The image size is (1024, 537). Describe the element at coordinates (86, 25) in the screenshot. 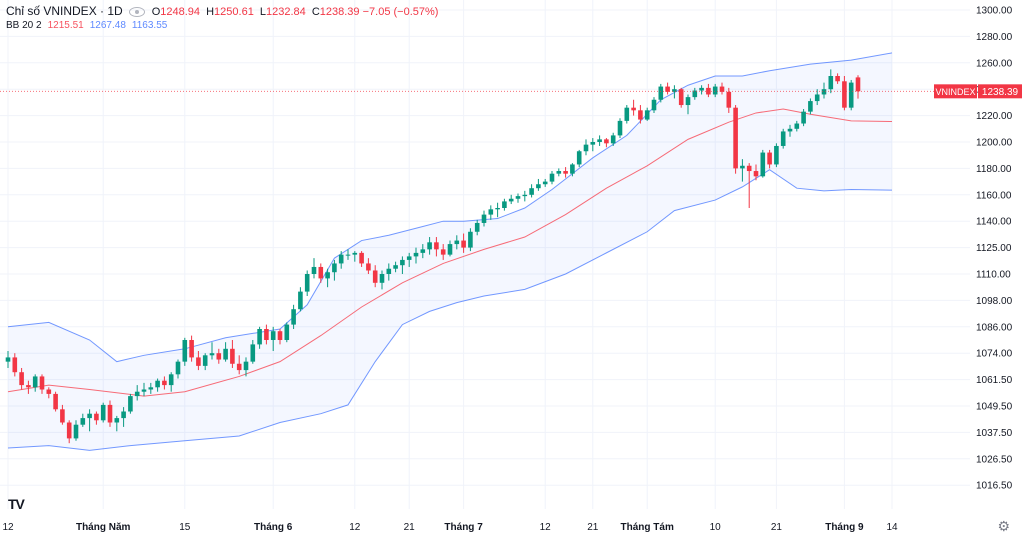

I see `legend-indicator: BB 20 2 1215.51 1267.48 1163.55` at that location.